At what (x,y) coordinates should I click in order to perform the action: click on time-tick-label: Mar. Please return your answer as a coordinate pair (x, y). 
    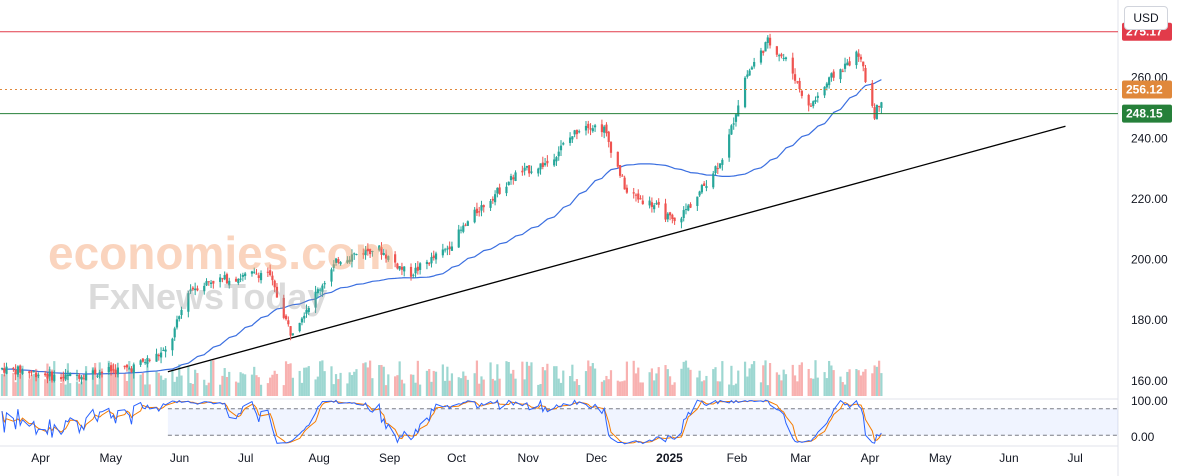
    Looking at the image, I should click on (800, 458).